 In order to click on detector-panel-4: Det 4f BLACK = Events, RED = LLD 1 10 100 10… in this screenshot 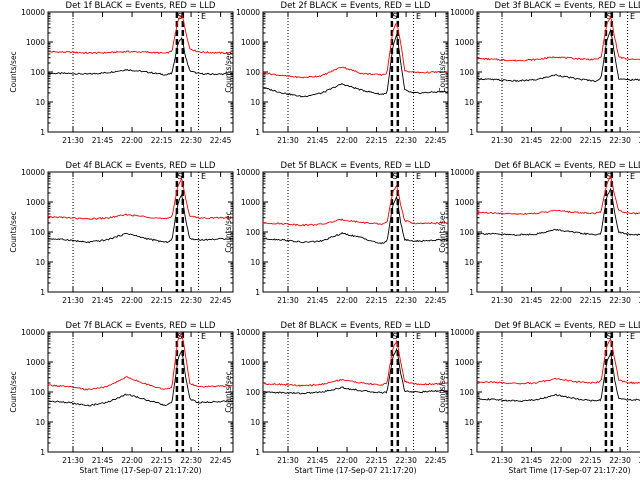, I will do `click(121, 233)`.